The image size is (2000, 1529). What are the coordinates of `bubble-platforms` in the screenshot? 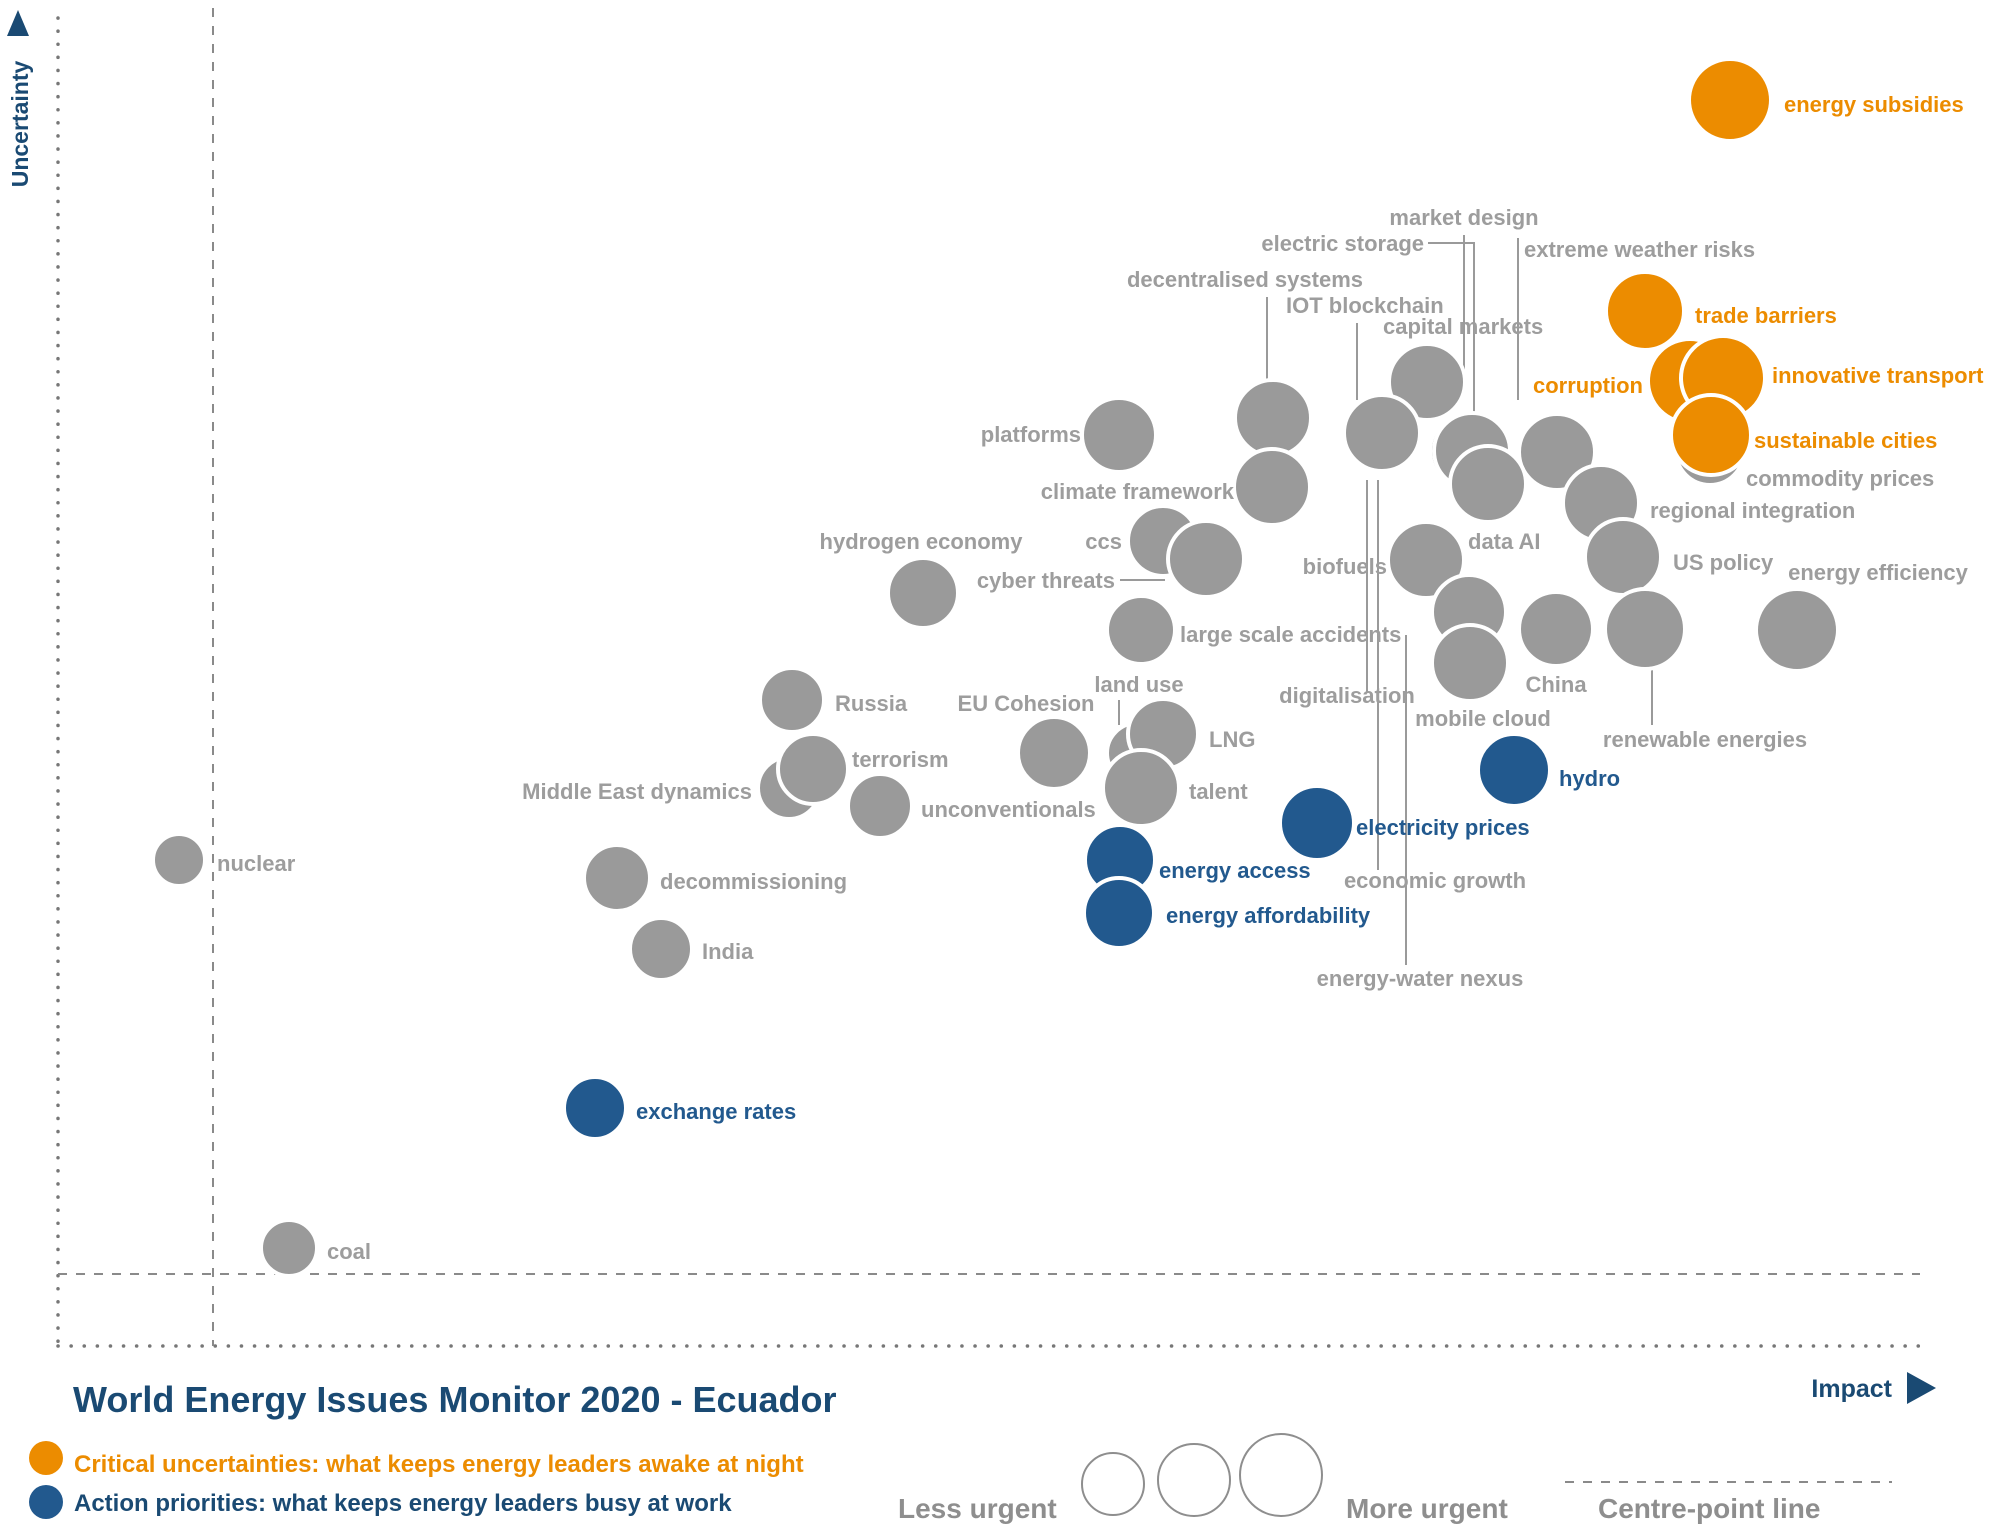 It's located at (1119, 435).